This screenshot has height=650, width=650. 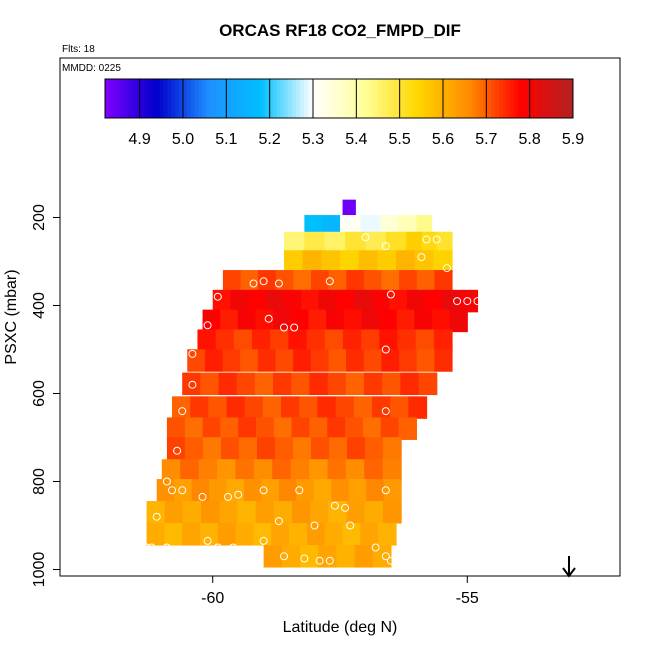 What do you see at coordinates (486, 139) in the screenshot?
I see `colorbar-tick-label: 5.7` at bounding box center [486, 139].